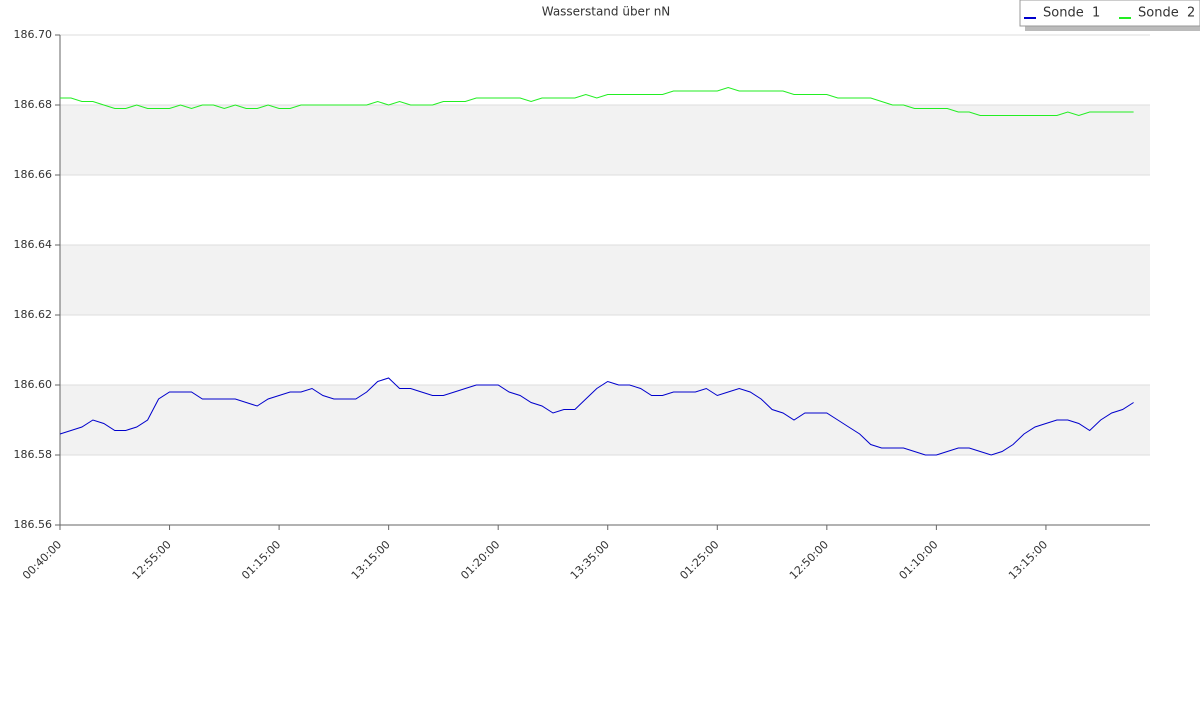  Describe the element at coordinates (918, 560) in the screenshot. I see `x-tick-label: 01:10:00` at that location.